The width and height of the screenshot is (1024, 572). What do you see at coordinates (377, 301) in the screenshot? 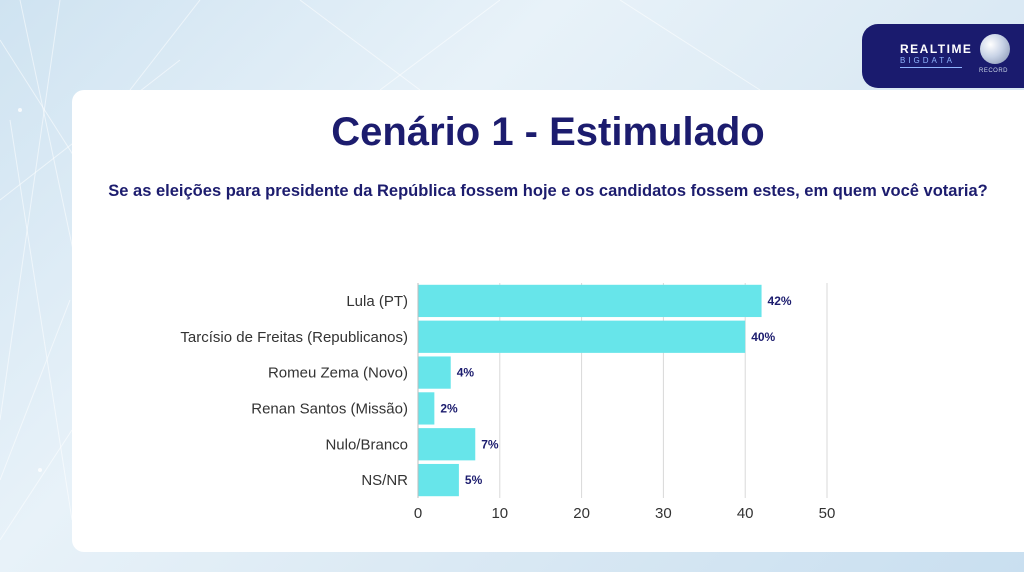
I see `category-label: Lula (PT)` at bounding box center [377, 301].